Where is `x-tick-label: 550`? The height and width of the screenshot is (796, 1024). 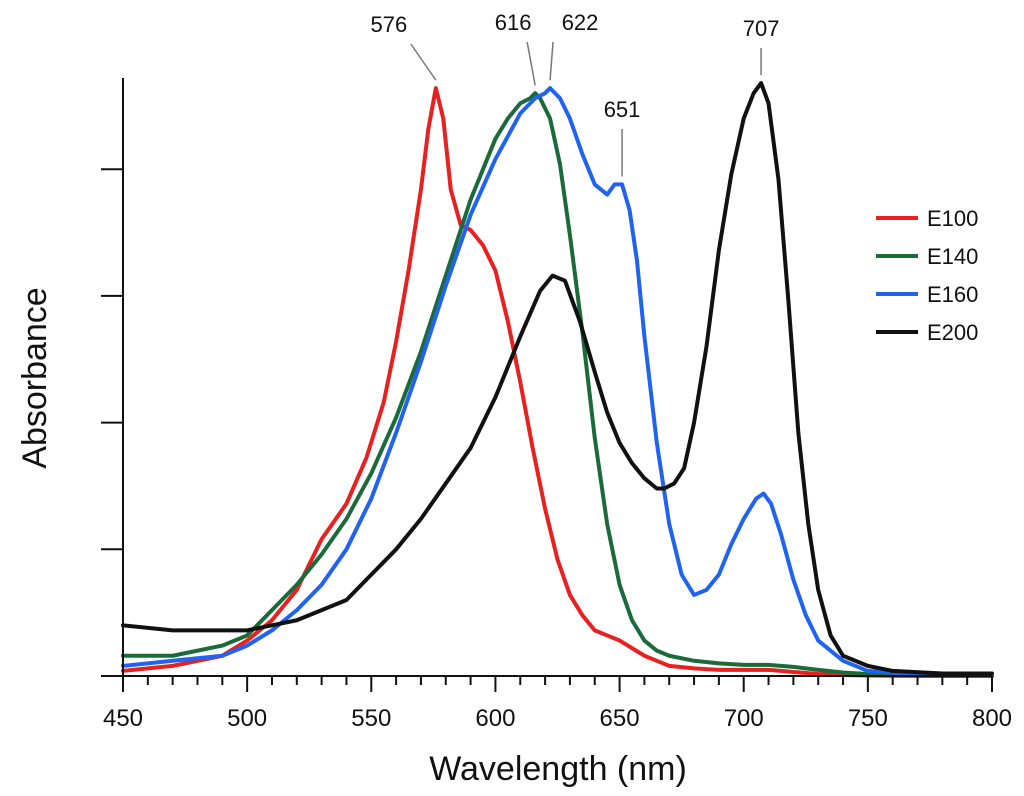 x-tick-label: 550 is located at coordinates (371, 718).